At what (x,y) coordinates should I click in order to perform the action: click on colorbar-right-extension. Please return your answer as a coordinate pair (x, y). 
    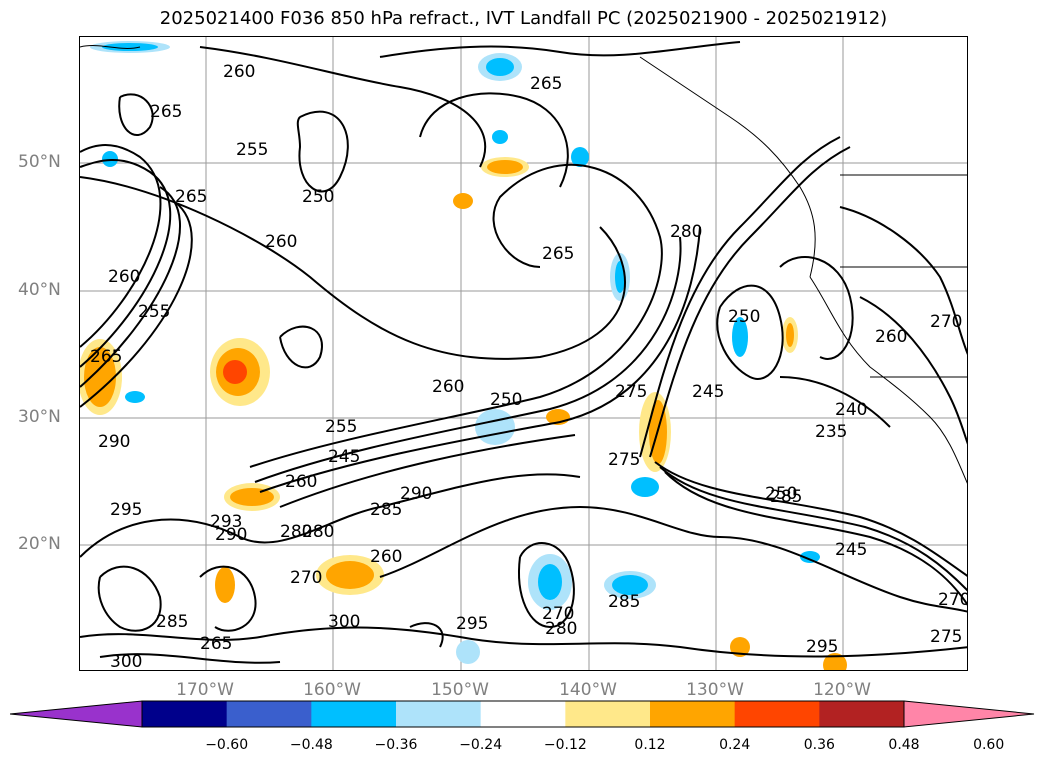
    Looking at the image, I should click on (969, 714).